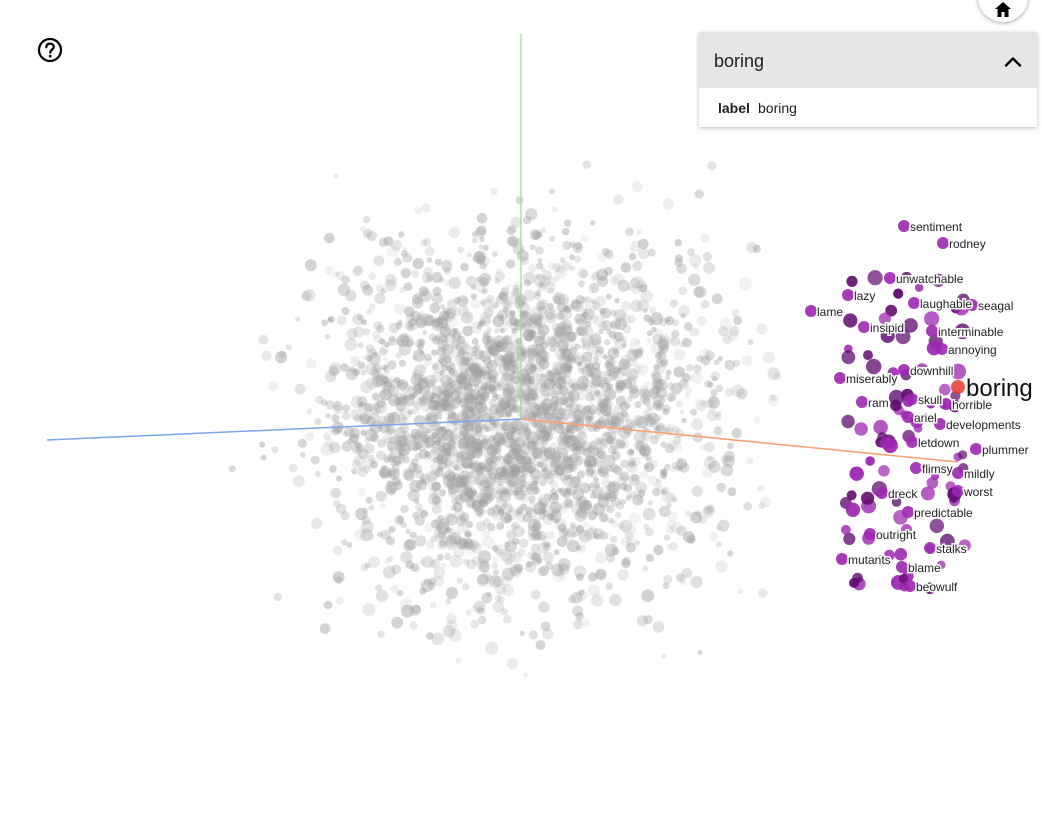 Image resolution: width=1042 pixels, height=838 pixels. I want to click on help-button, so click(50, 50).